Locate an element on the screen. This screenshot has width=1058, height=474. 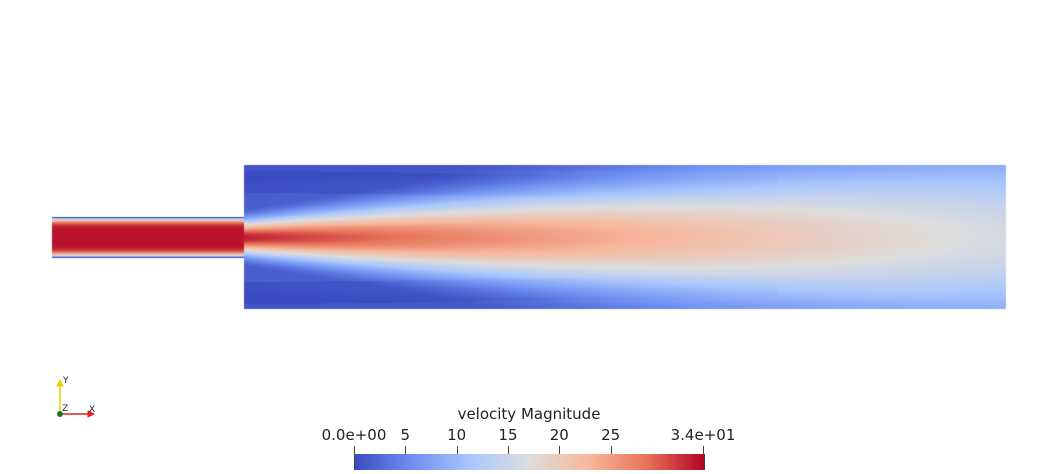
orientation-axes: Y X Z is located at coordinates (75, 399).